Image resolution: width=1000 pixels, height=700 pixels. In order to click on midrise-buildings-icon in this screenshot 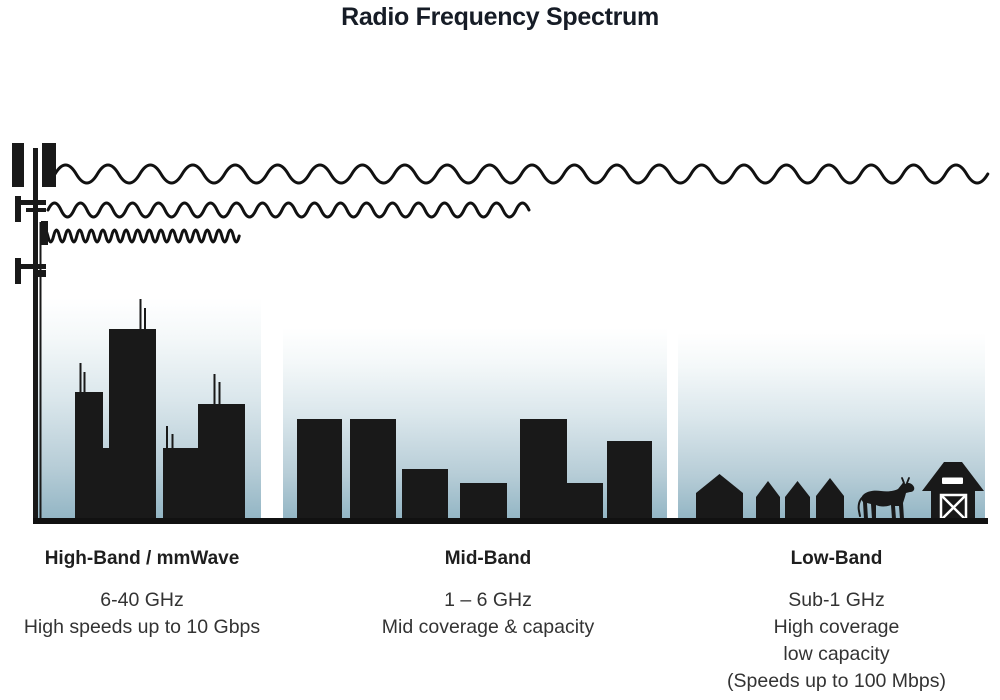, I will do `click(474, 470)`.